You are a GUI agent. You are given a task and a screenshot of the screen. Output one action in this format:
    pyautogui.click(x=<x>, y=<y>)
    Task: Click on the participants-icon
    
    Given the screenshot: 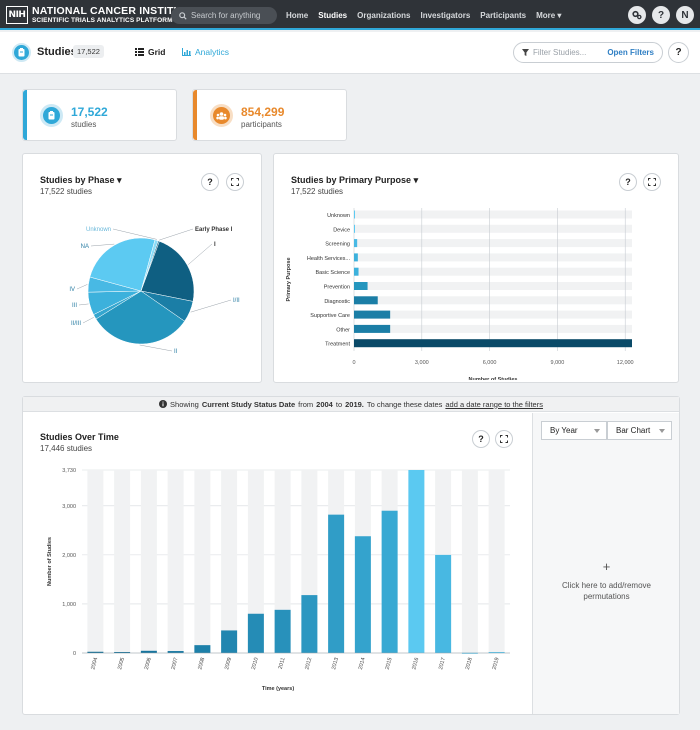 What is the action you would take?
    pyautogui.click(x=221, y=115)
    